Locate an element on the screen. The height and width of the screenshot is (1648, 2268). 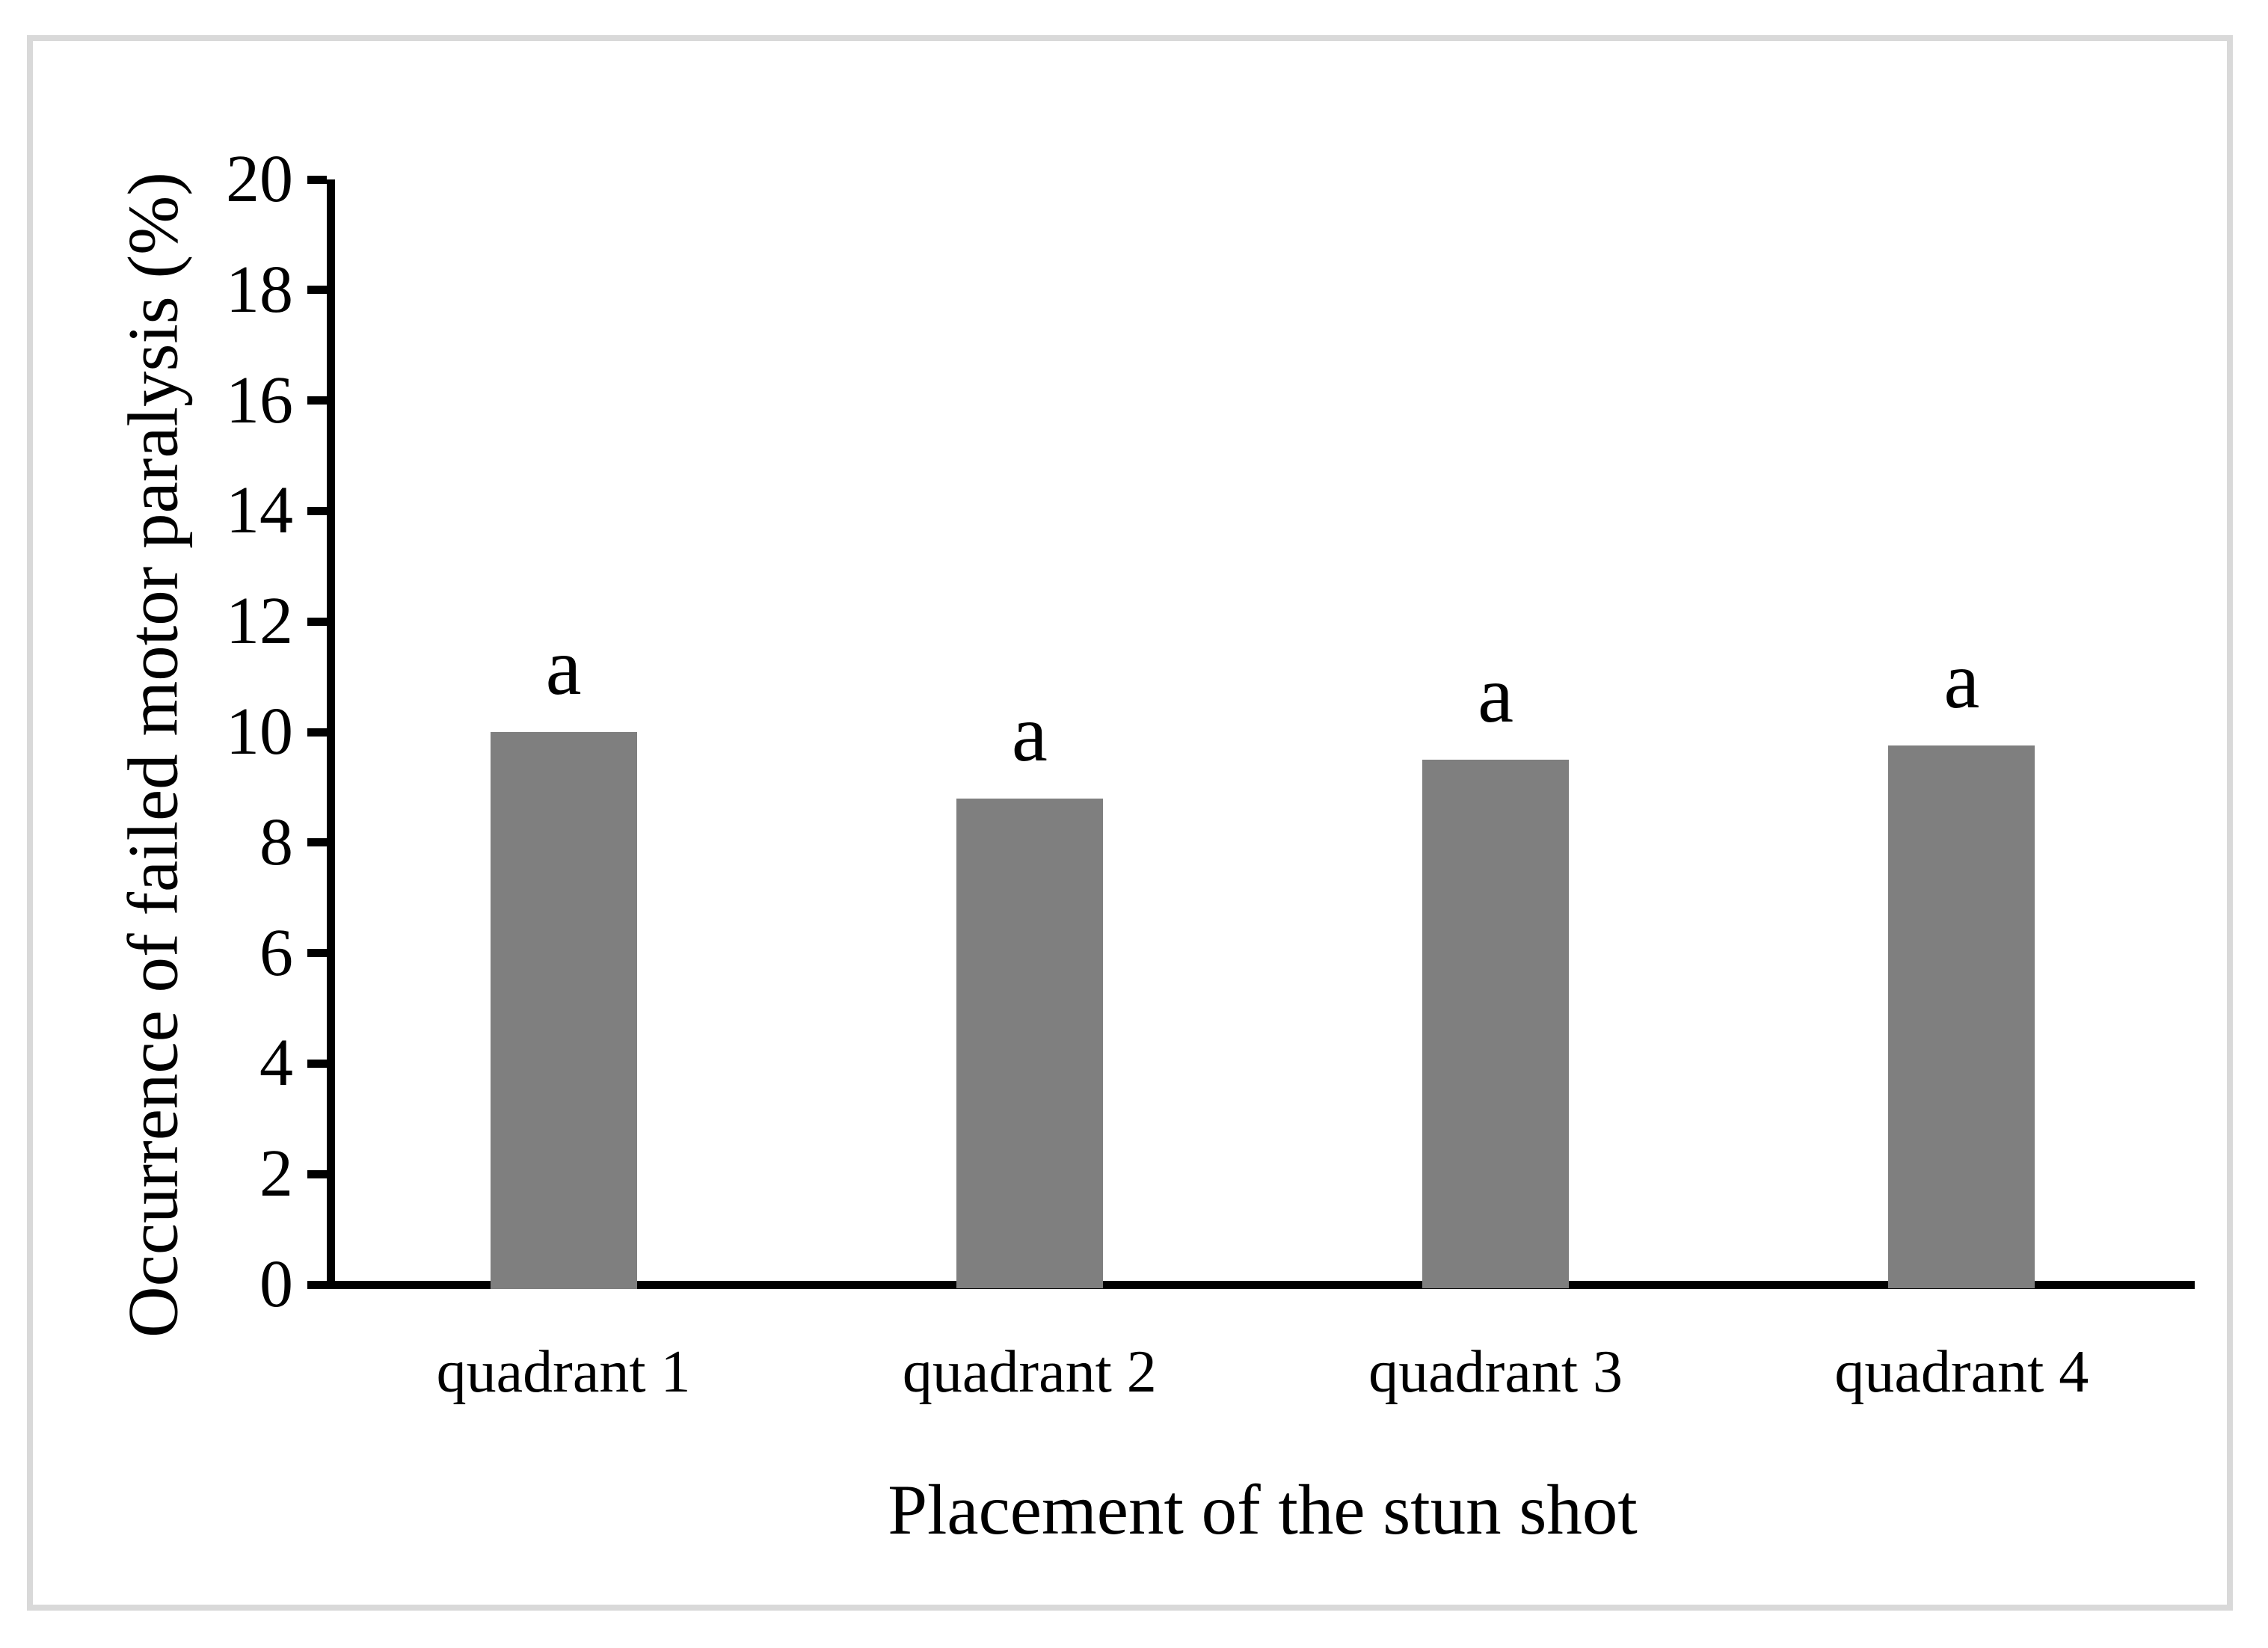
y-axis-tick-label: 0 is located at coordinates (276, 1284).